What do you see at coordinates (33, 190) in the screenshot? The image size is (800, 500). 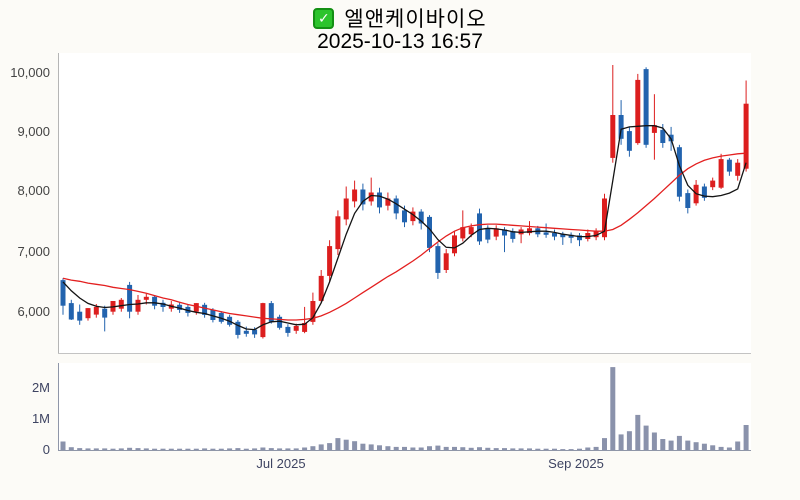 I see `price-axis-label: 8,000` at bounding box center [33, 190].